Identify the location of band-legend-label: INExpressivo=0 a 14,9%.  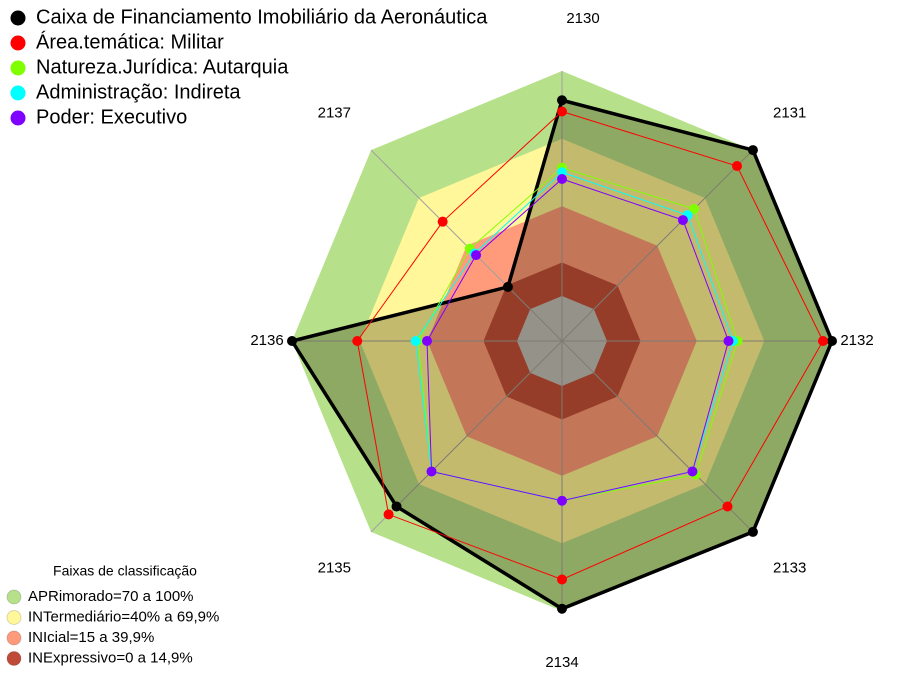
(110, 657).